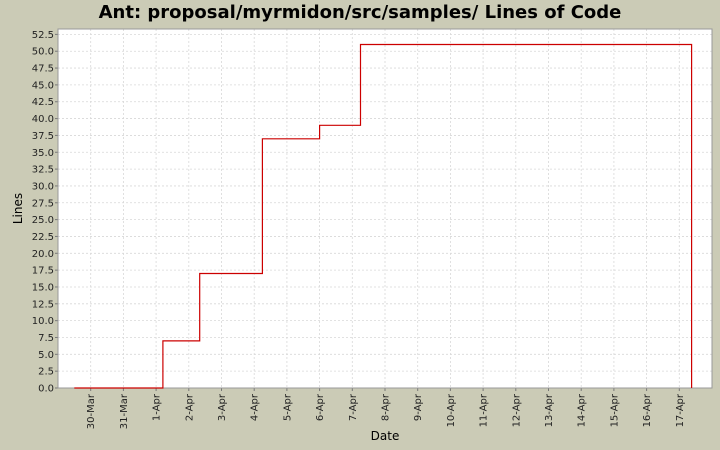 This screenshot has width=720, height=450. Describe the element at coordinates (614, 410) in the screenshot. I see `x-tick-label: 15-Apr` at that location.